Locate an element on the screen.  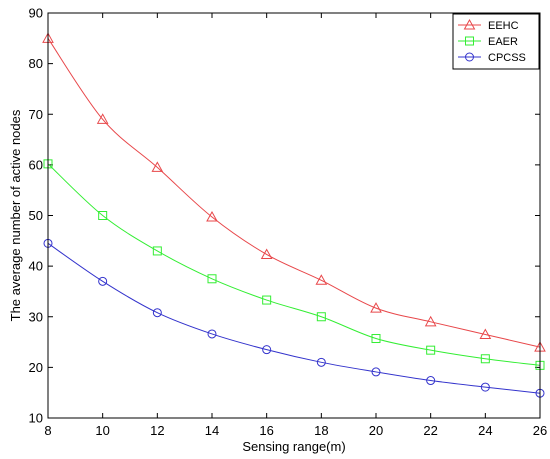
legend: EEHC EAER CPCSS is located at coordinates (496, 41).